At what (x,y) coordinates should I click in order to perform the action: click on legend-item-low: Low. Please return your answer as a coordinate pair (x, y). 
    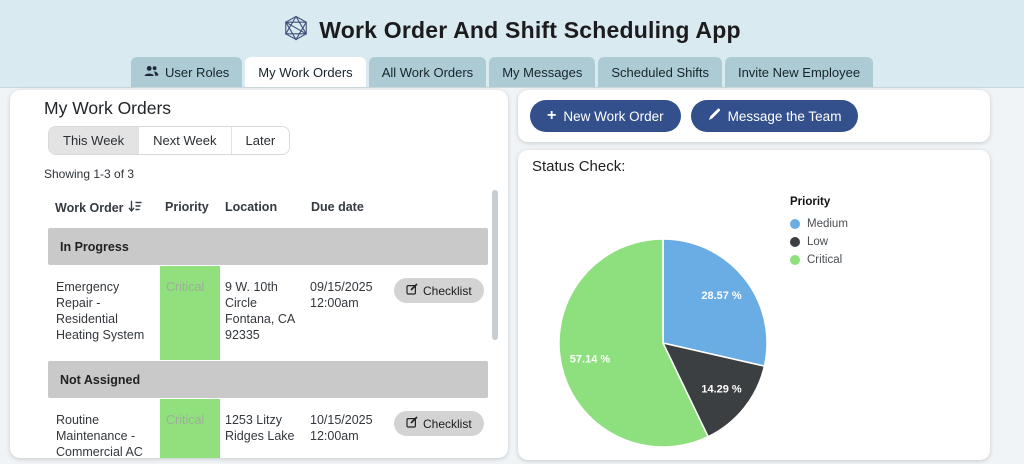
    Looking at the image, I should click on (819, 242).